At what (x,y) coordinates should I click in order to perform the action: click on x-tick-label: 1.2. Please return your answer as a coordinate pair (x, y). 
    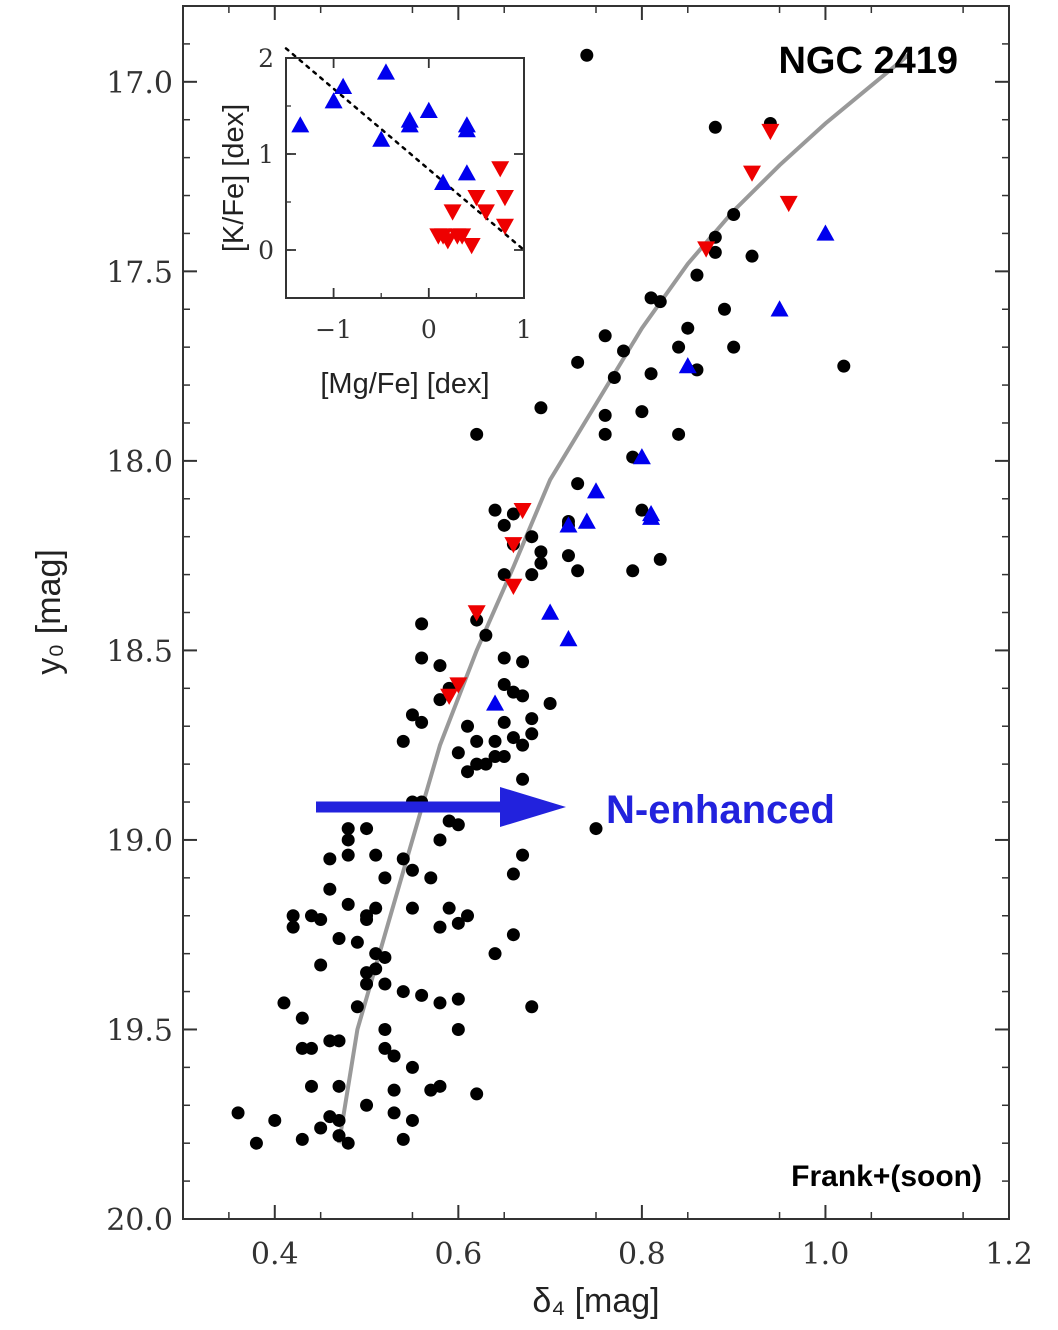
    Looking at the image, I should click on (1009, 1254).